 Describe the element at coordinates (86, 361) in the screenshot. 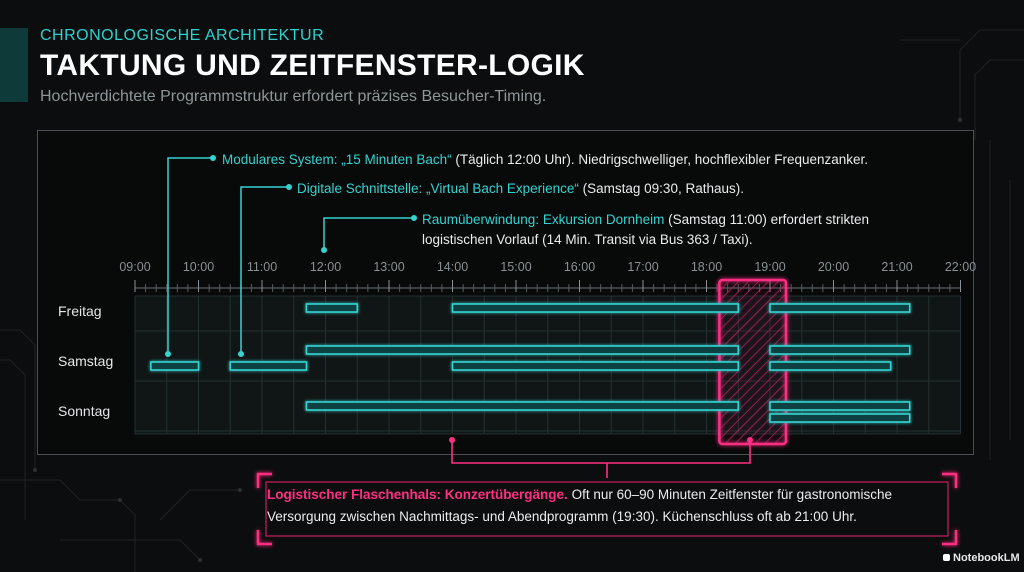

I see `day-label-saturday: Samstag` at that location.